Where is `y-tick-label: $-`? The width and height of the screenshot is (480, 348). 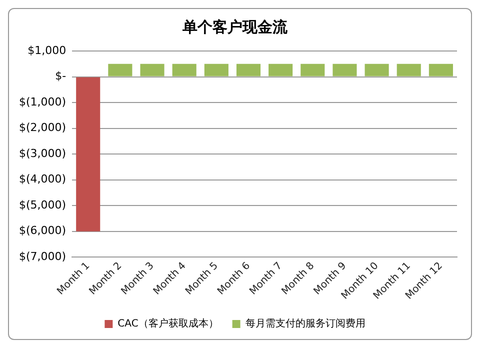 y-tick-label: $- is located at coordinates (60, 76).